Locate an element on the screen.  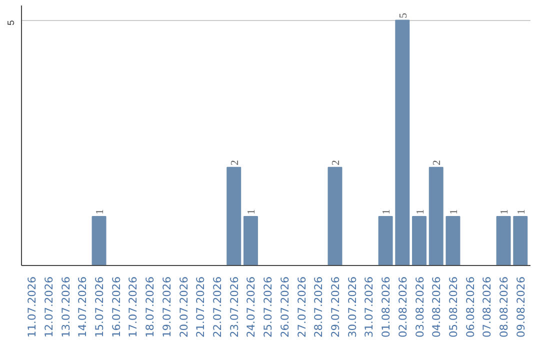
x-tick-label: 06.08.2026 is located at coordinates (470, 307).